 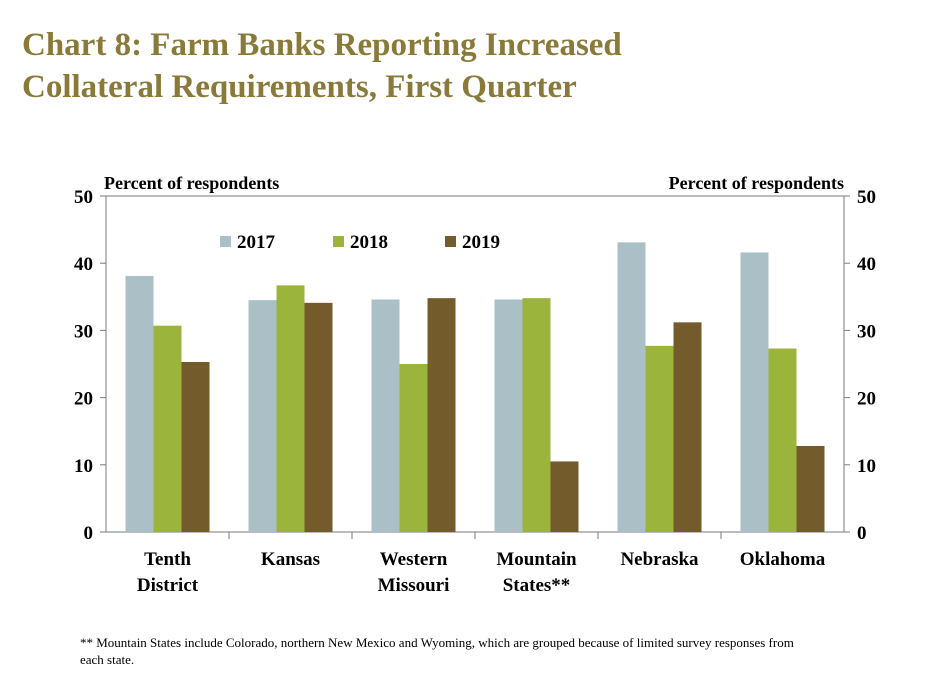 I want to click on category-label: Western Missouri, so click(x=414, y=572).